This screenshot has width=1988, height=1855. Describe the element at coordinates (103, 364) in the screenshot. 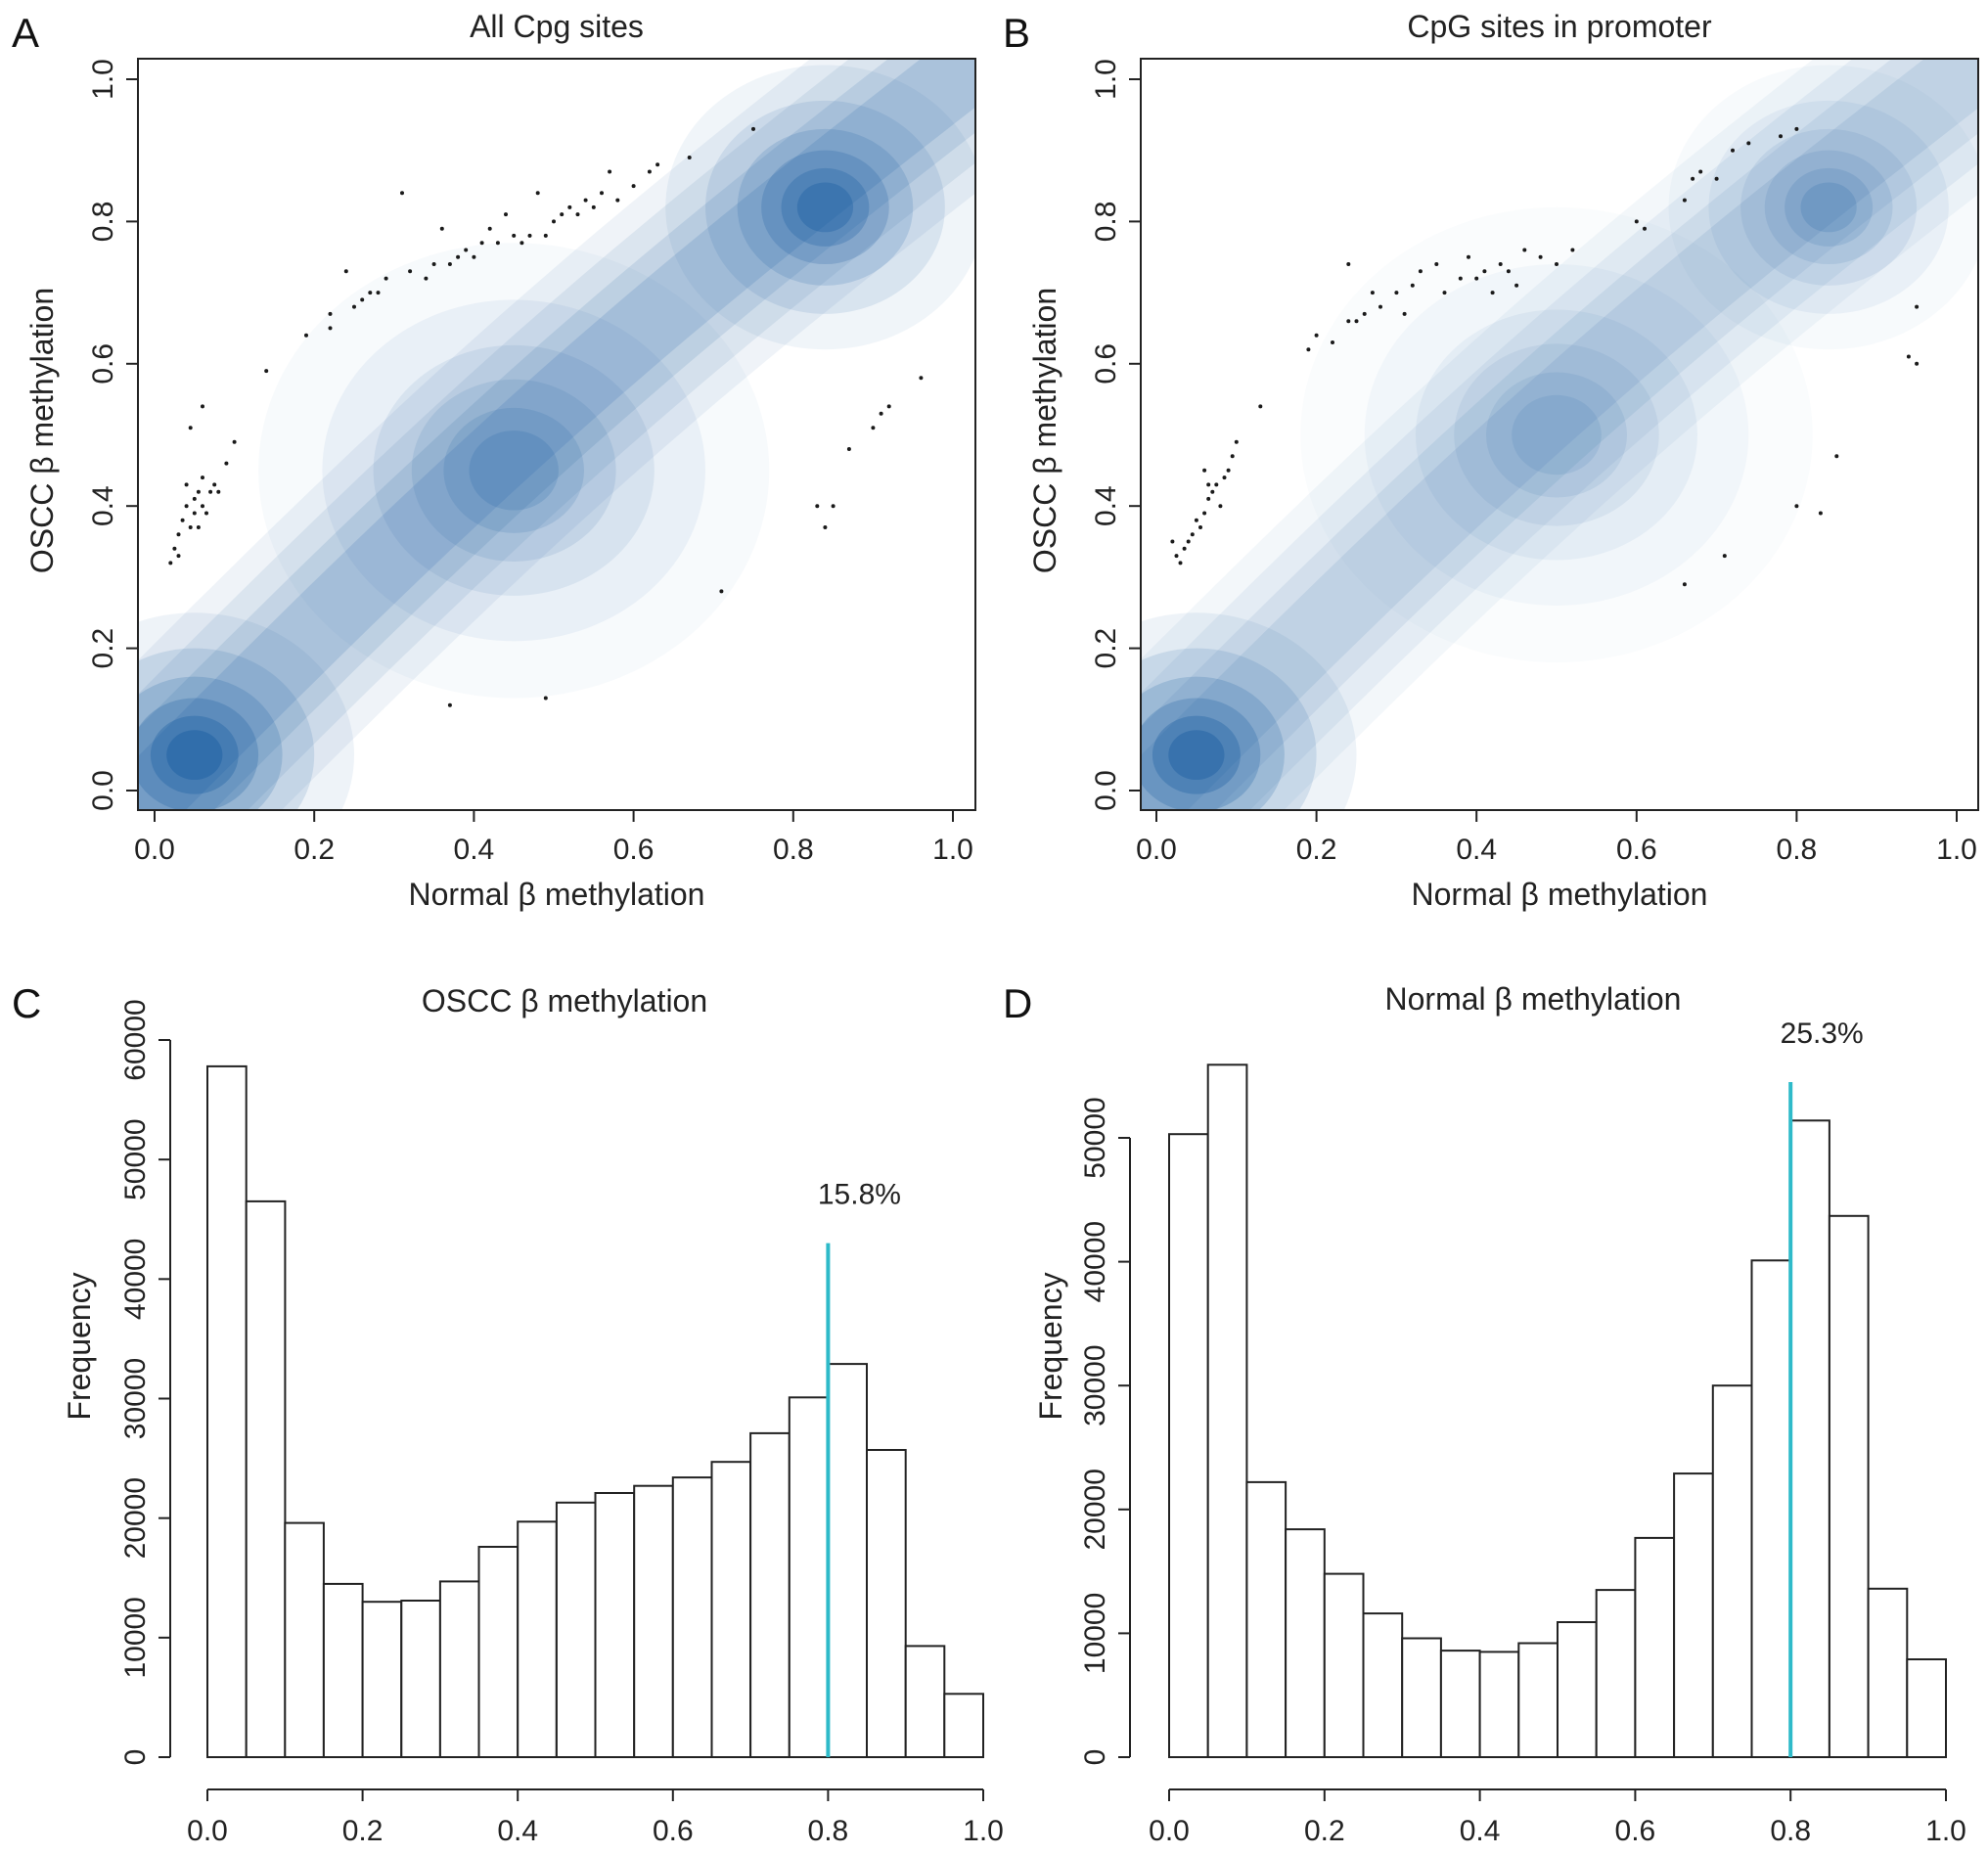

I see `panel-a-y-tick-label: 0.6` at that location.